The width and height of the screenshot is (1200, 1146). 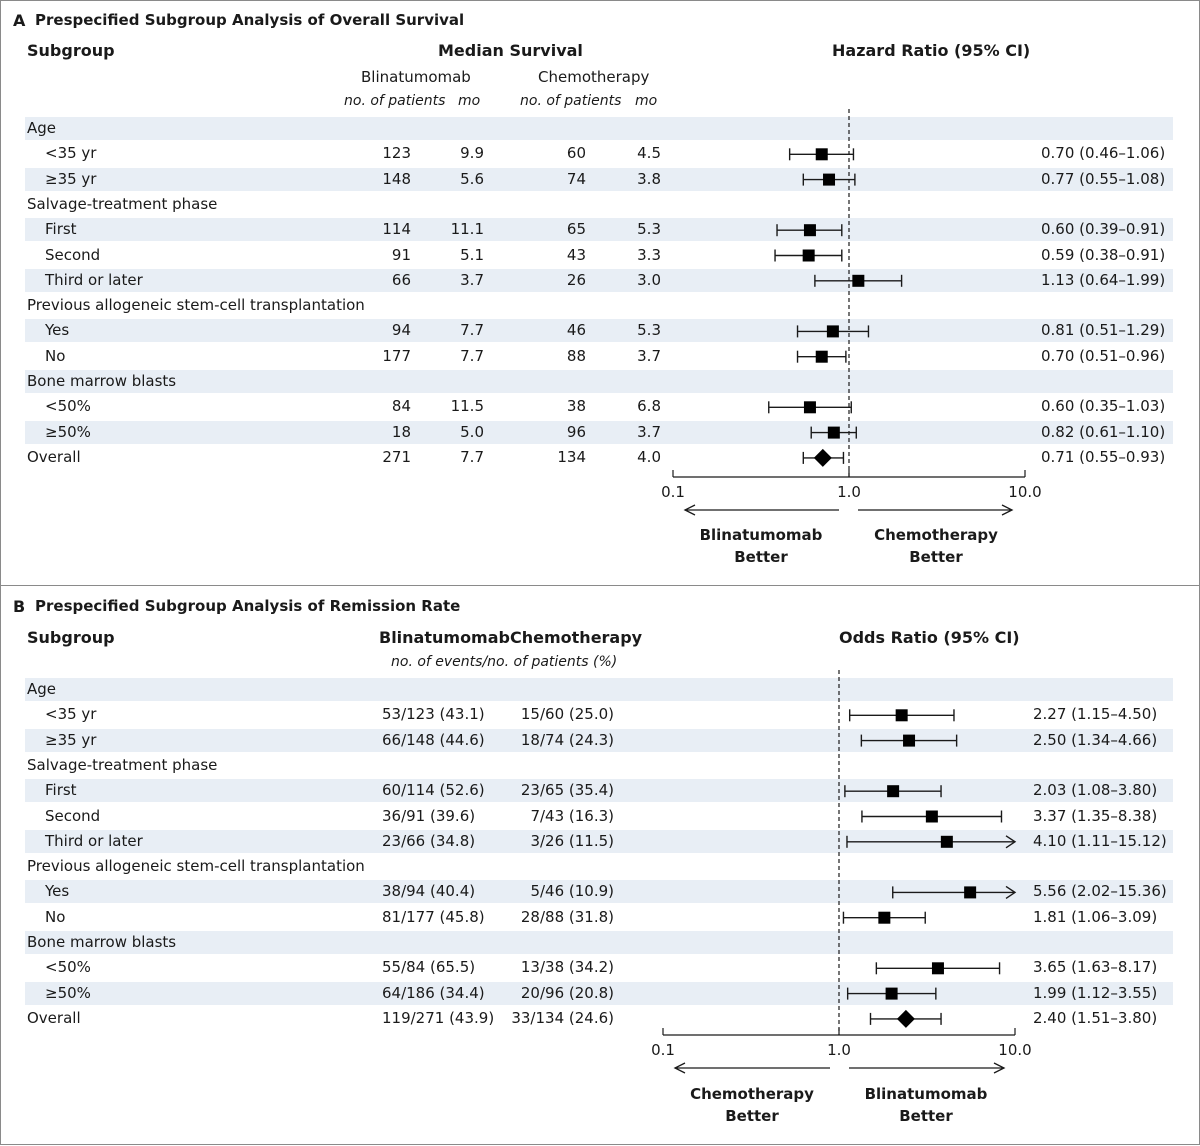 What do you see at coordinates (851, 312) in the screenshot?
I see `panel-a-forest-plot: 0.1 1.0 10.0` at bounding box center [851, 312].